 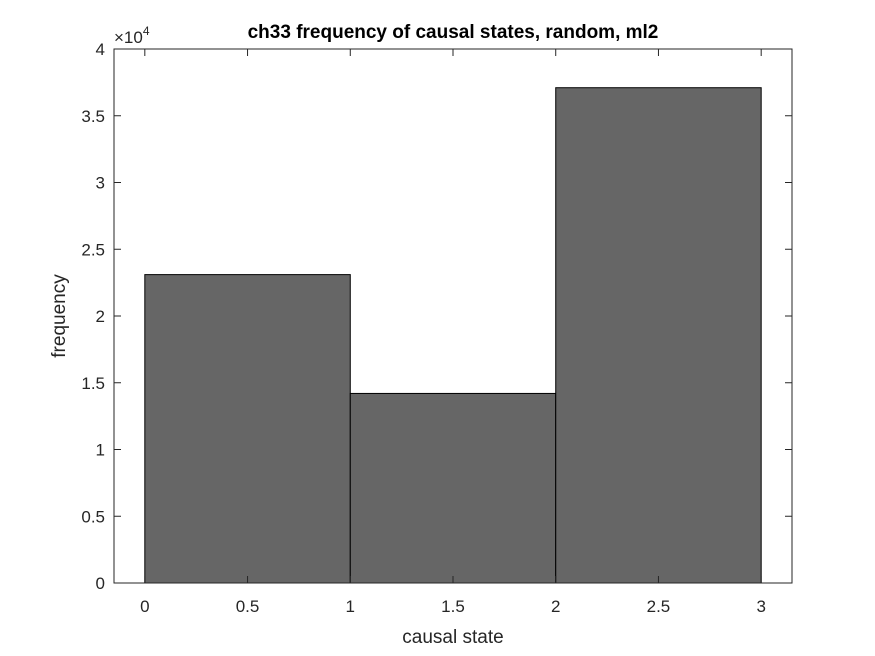 What do you see at coordinates (128, 37) in the screenshot?
I see `y-exponent-base: ×10` at bounding box center [128, 37].